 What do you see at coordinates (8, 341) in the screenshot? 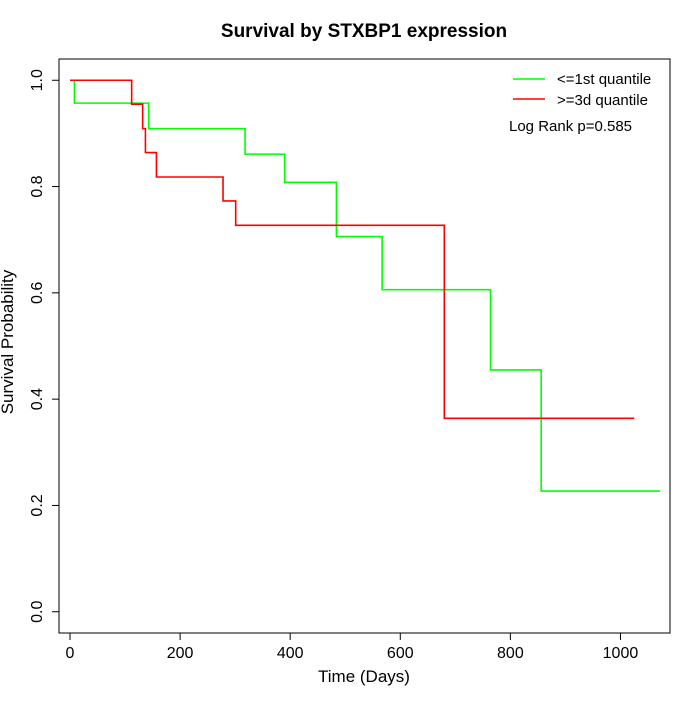
I see `y-axis-label: Survival Probability` at bounding box center [8, 341].